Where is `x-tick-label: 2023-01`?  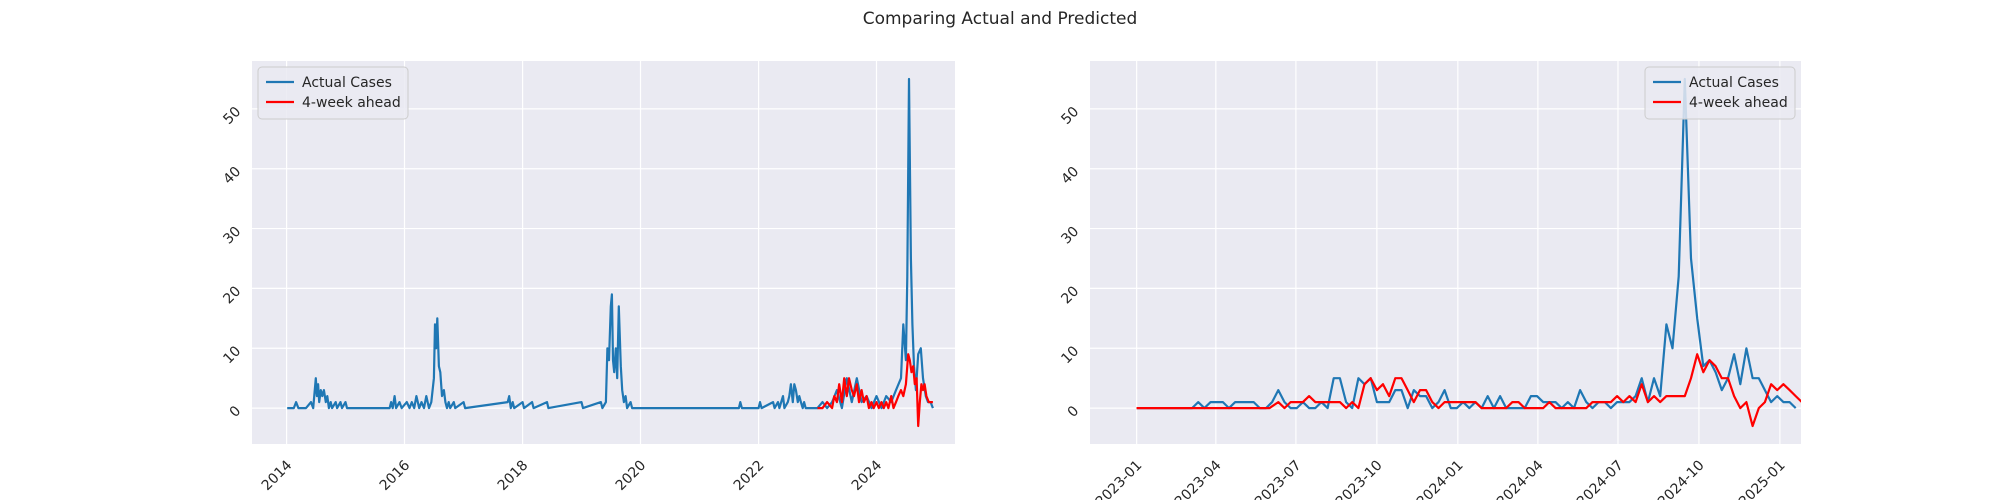 x-tick-label: 2023-01 is located at coordinates (1119, 478).